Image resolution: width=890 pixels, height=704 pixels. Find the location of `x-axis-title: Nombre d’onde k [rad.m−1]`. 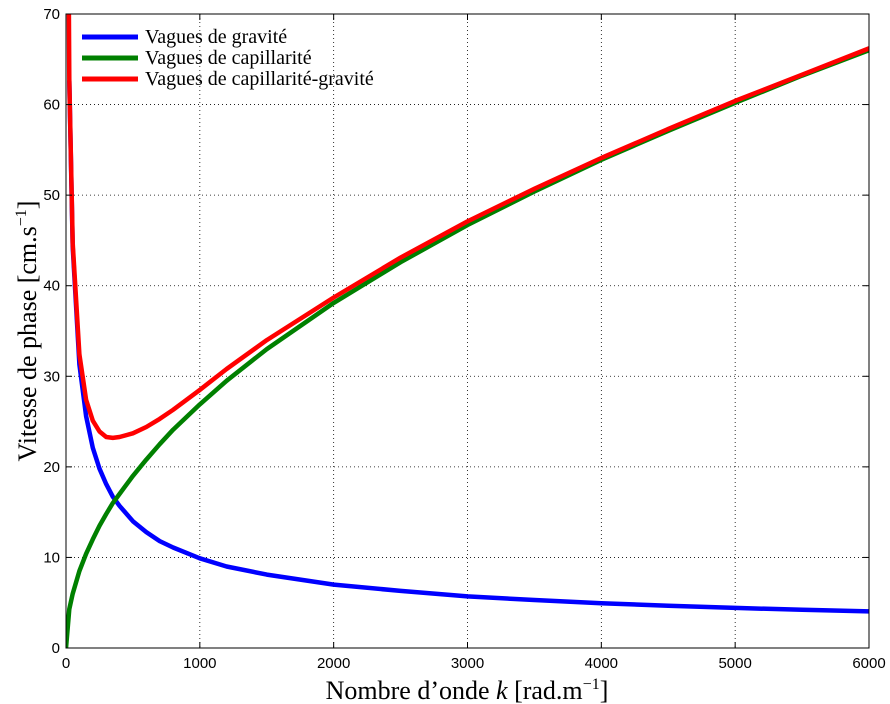

x-axis-title: Nombre d’onde k [rad.m−1] is located at coordinates (467, 690).